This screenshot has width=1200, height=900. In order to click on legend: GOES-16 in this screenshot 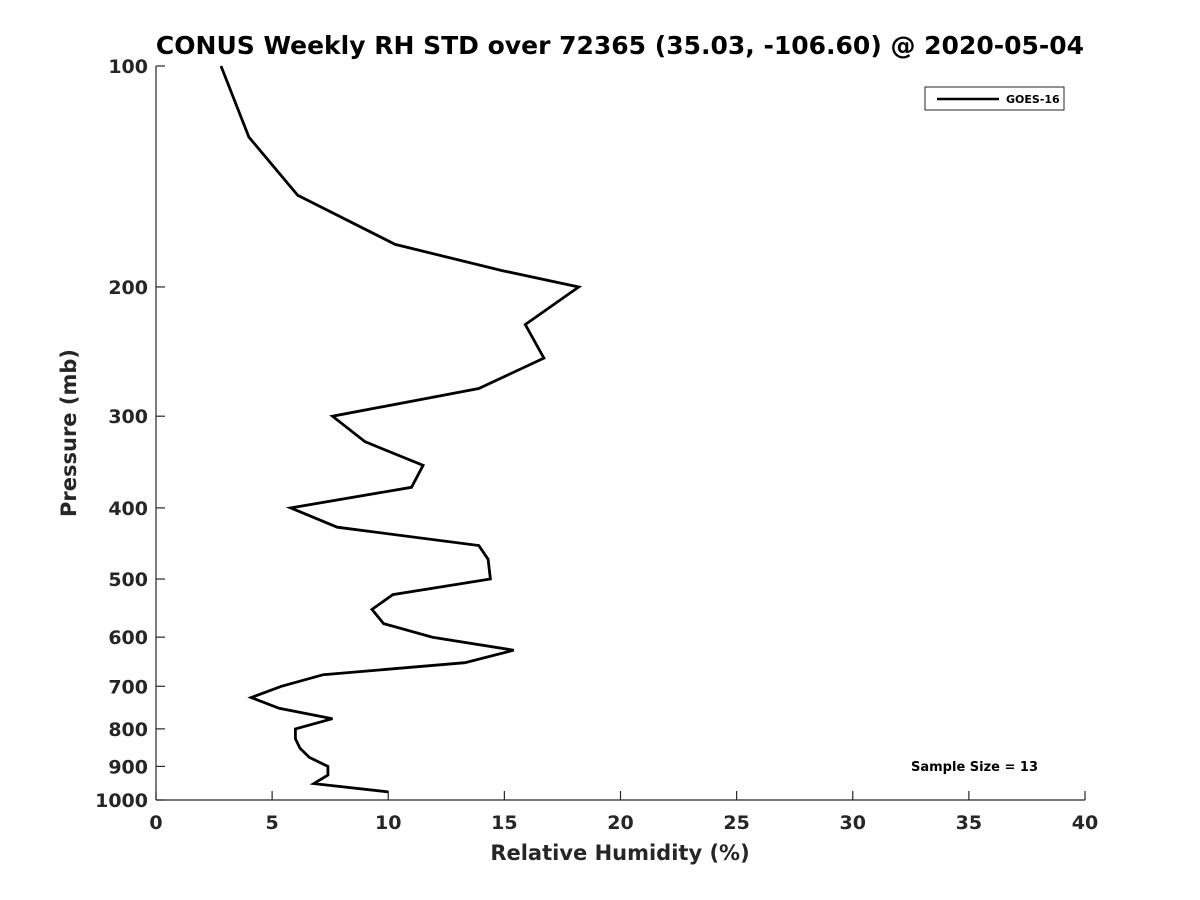, I will do `click(994, 98)`.